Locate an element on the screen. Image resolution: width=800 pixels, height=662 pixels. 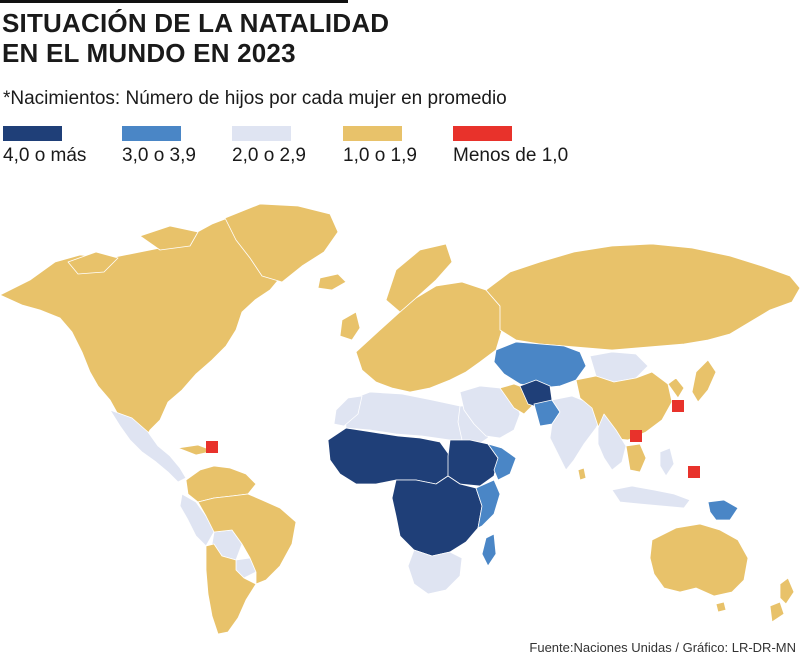
region-greenland is located at coordinates (281, 243).